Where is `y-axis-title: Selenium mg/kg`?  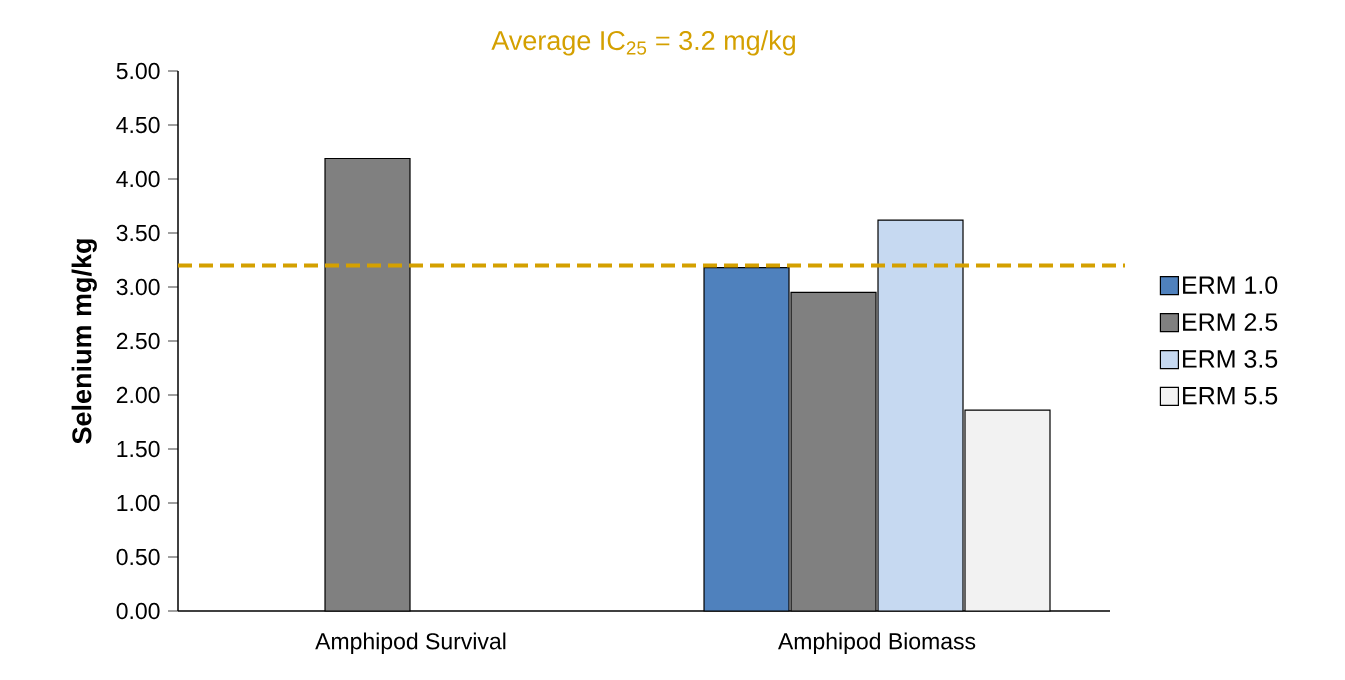 y-axis-title: Selenium mg/kg is located at coordinates (84, 341).